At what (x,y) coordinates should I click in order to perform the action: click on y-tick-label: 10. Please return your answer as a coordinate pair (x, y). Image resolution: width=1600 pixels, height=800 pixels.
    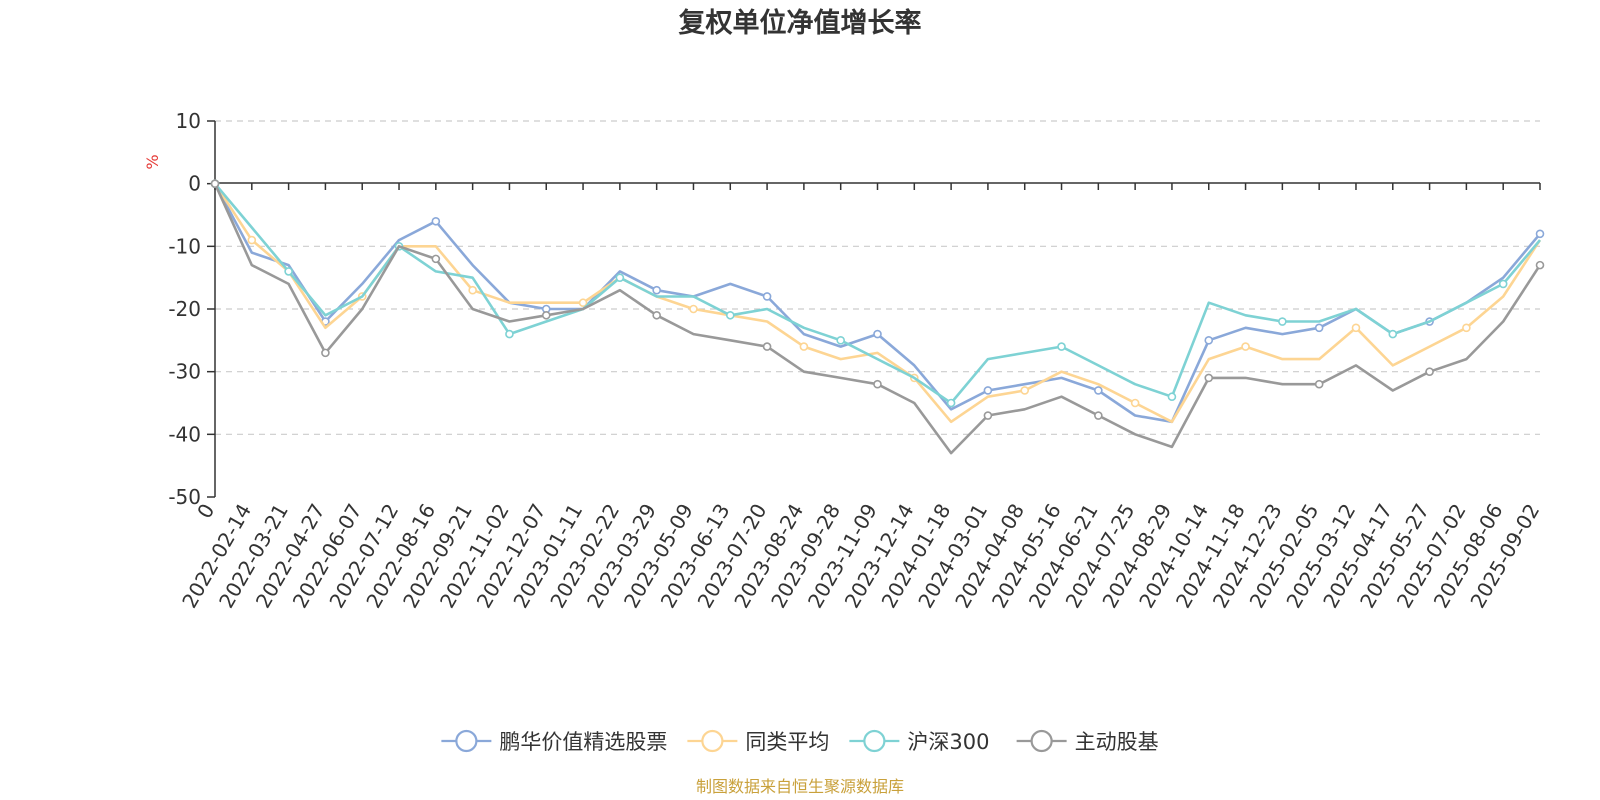
    Looking at the image, I should click on (188, 121).